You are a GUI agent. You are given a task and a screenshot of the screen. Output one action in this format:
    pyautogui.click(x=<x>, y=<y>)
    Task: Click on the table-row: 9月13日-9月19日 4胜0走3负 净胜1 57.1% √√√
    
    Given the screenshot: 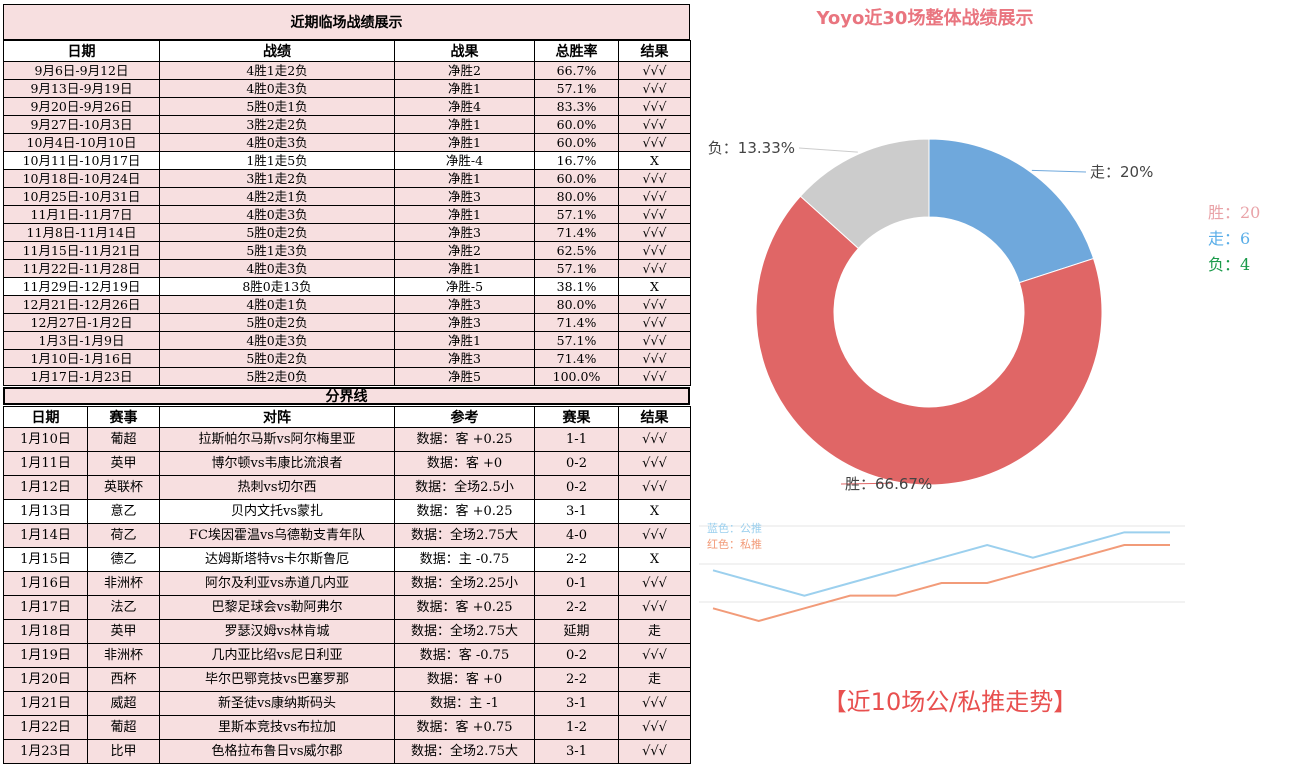 What is the action you would take?
    pyautogui.click(x=347, y=88)
    